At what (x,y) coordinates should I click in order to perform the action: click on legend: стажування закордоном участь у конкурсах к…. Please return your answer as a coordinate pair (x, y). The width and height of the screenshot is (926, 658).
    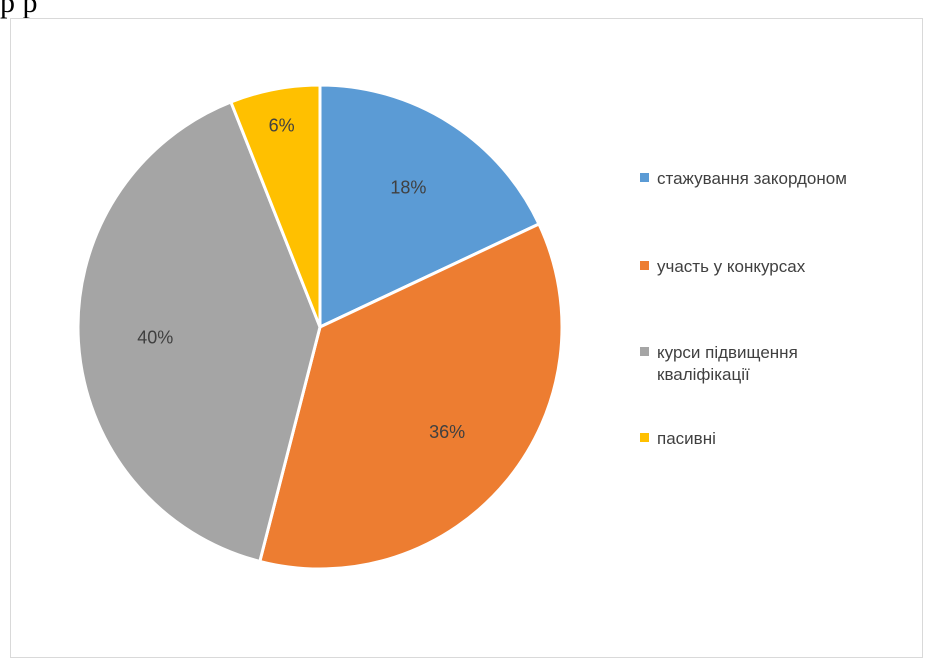
    Looking at the image, I should click on (743, 308).